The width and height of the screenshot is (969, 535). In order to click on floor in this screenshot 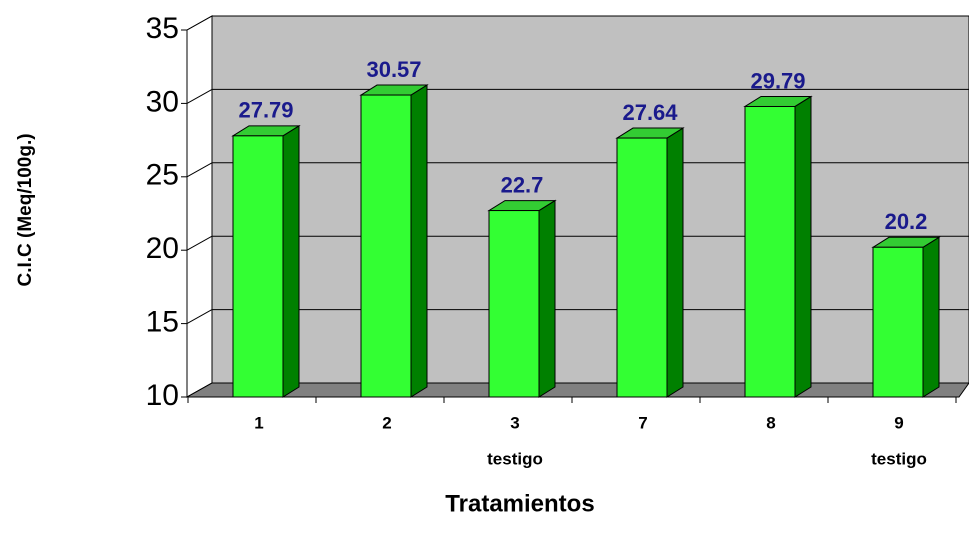, I will do `click(577, 390)`.